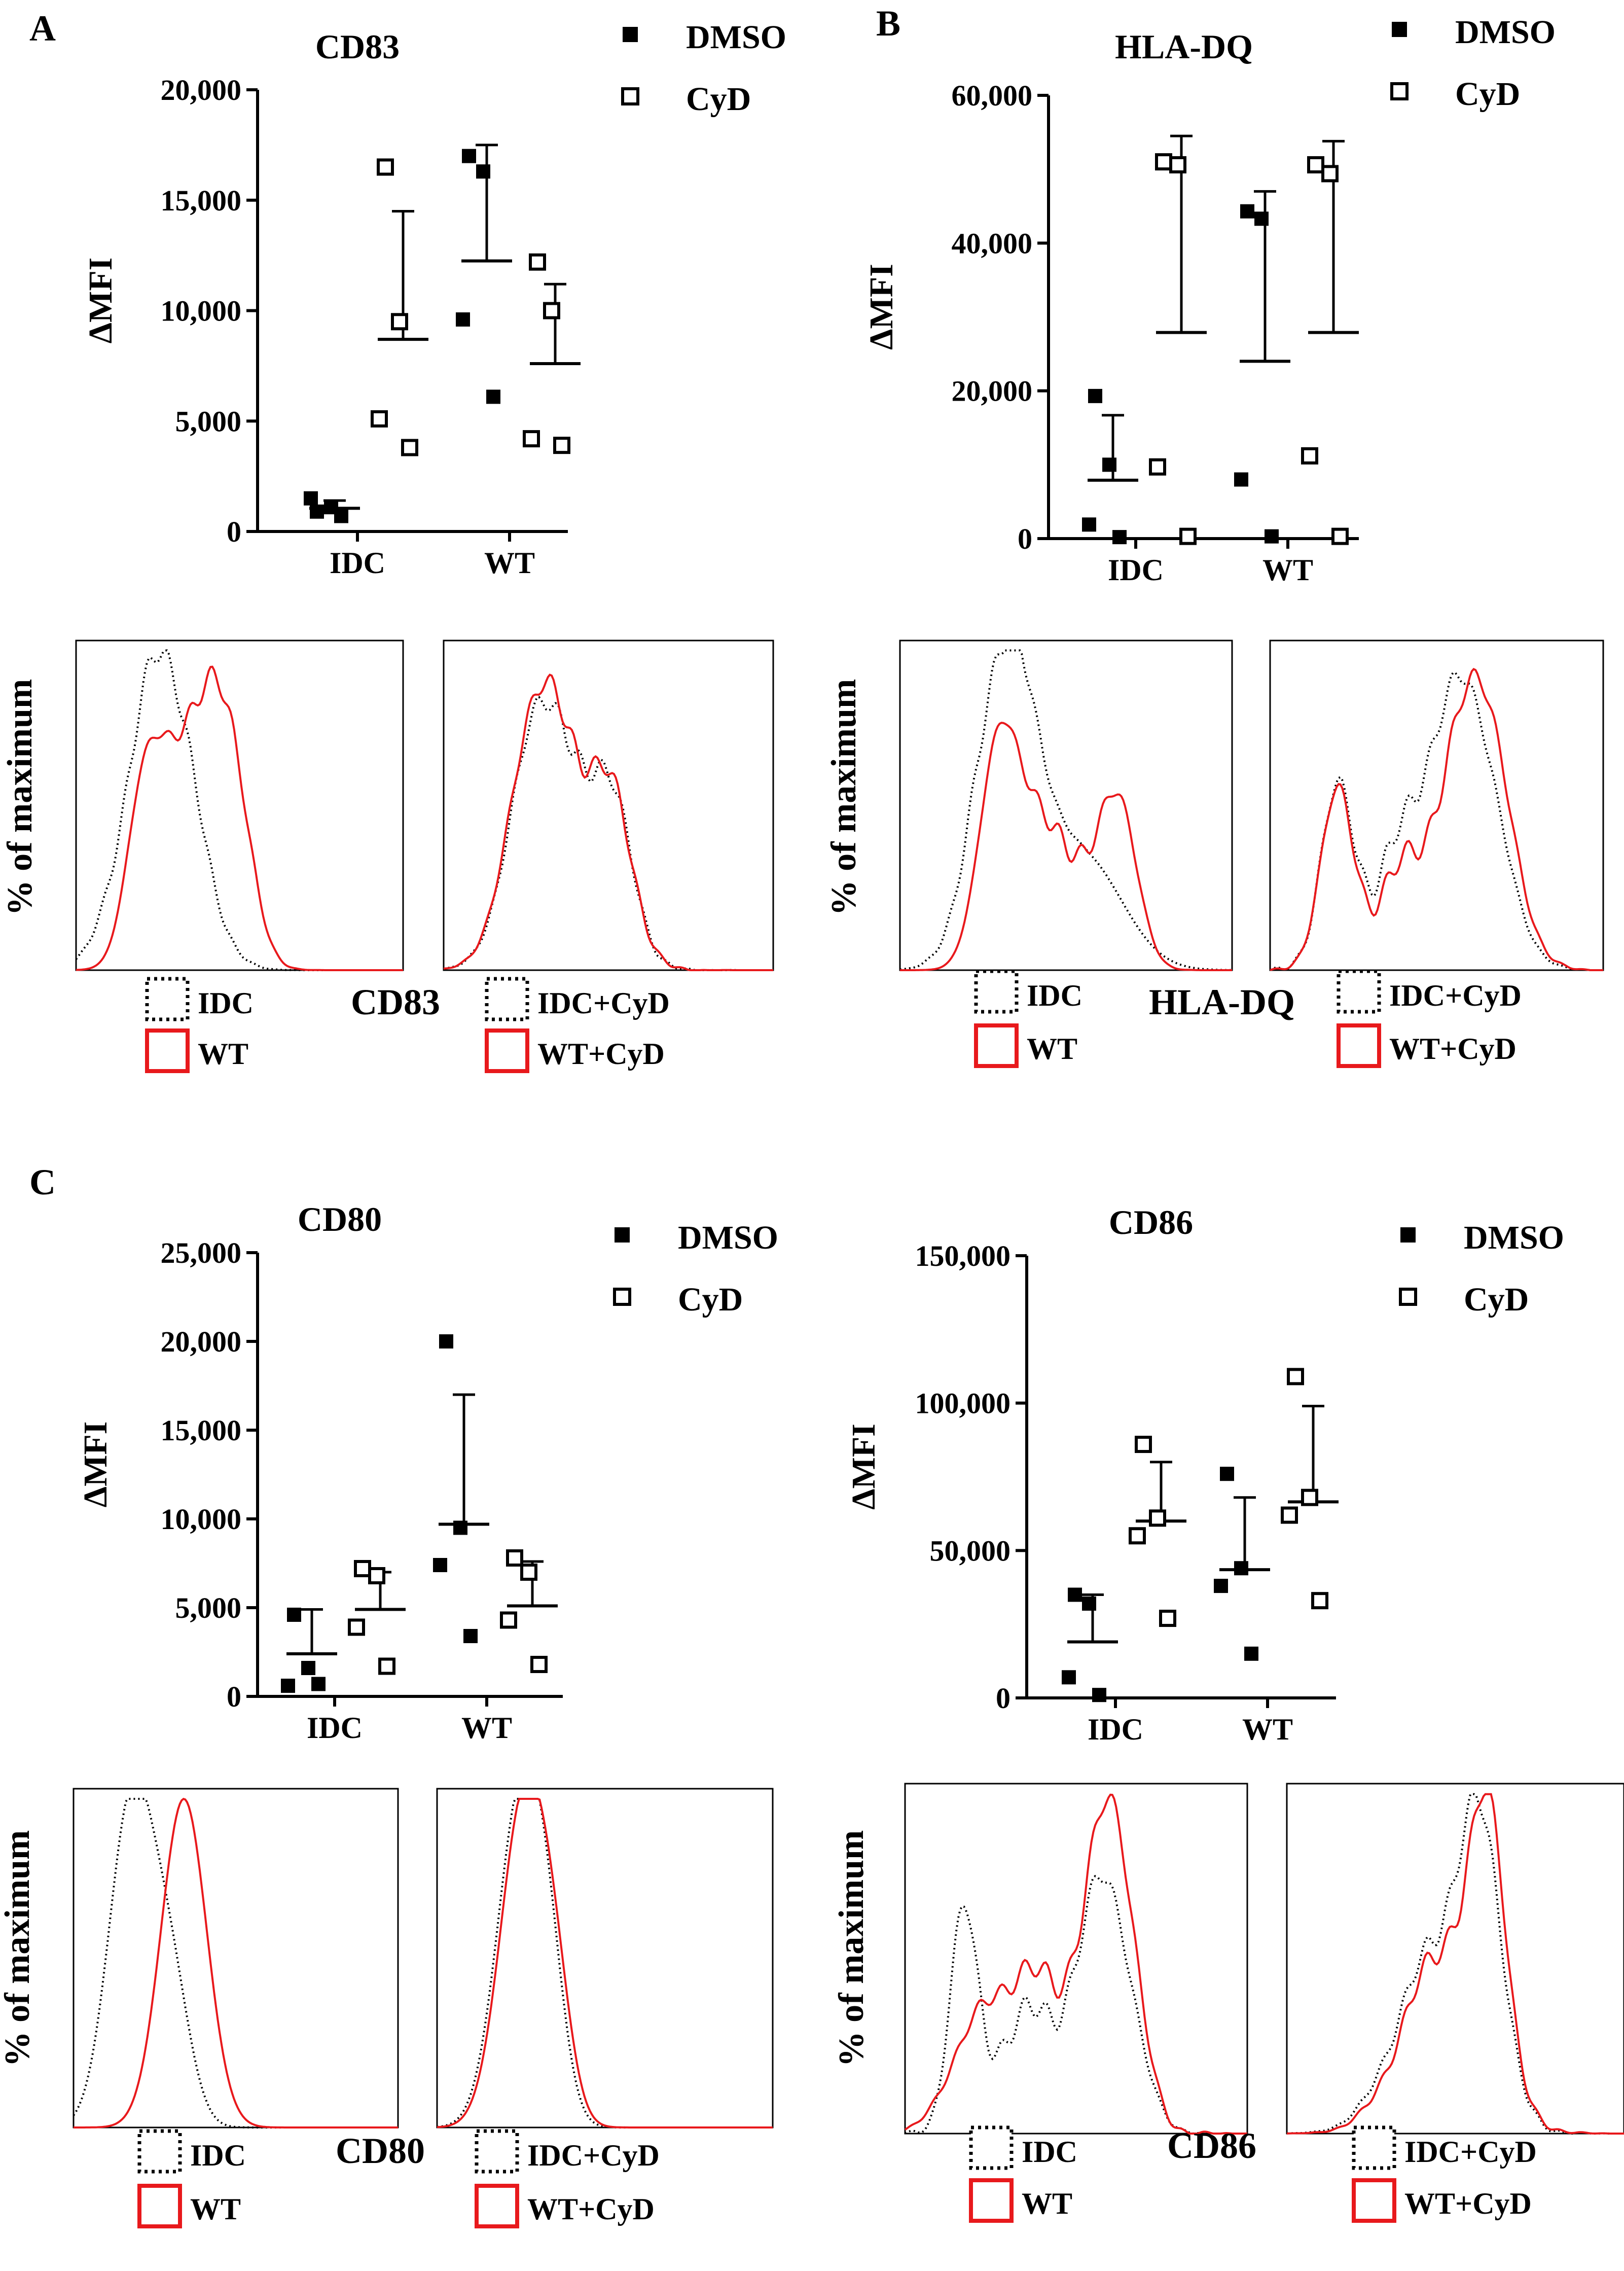  What do you see at coordinates (991, 2200) in the screenshot?
I see `legend-wt-swatch` at bounding box center [991, 2200].